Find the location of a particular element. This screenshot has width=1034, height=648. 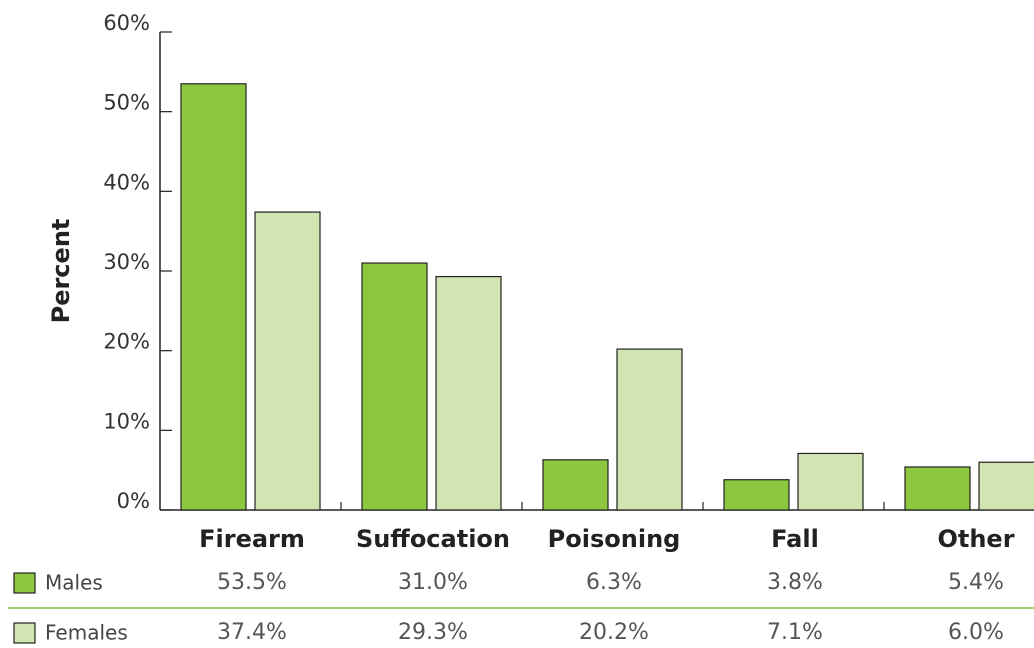

value-label: 31.0% is located at coordinates (433, 582).